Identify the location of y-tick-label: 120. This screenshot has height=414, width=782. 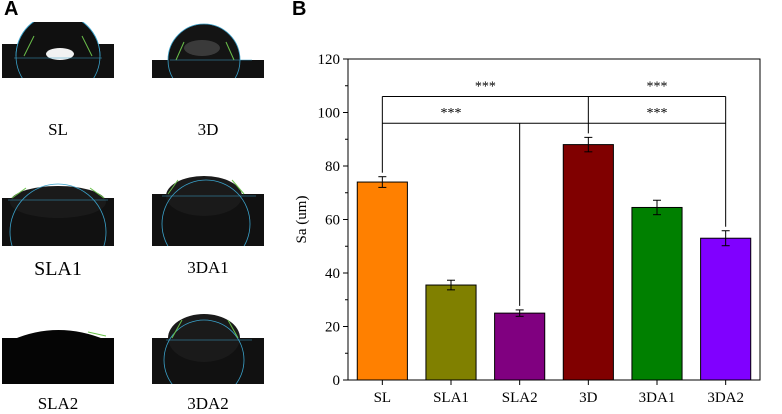
(329, 60).